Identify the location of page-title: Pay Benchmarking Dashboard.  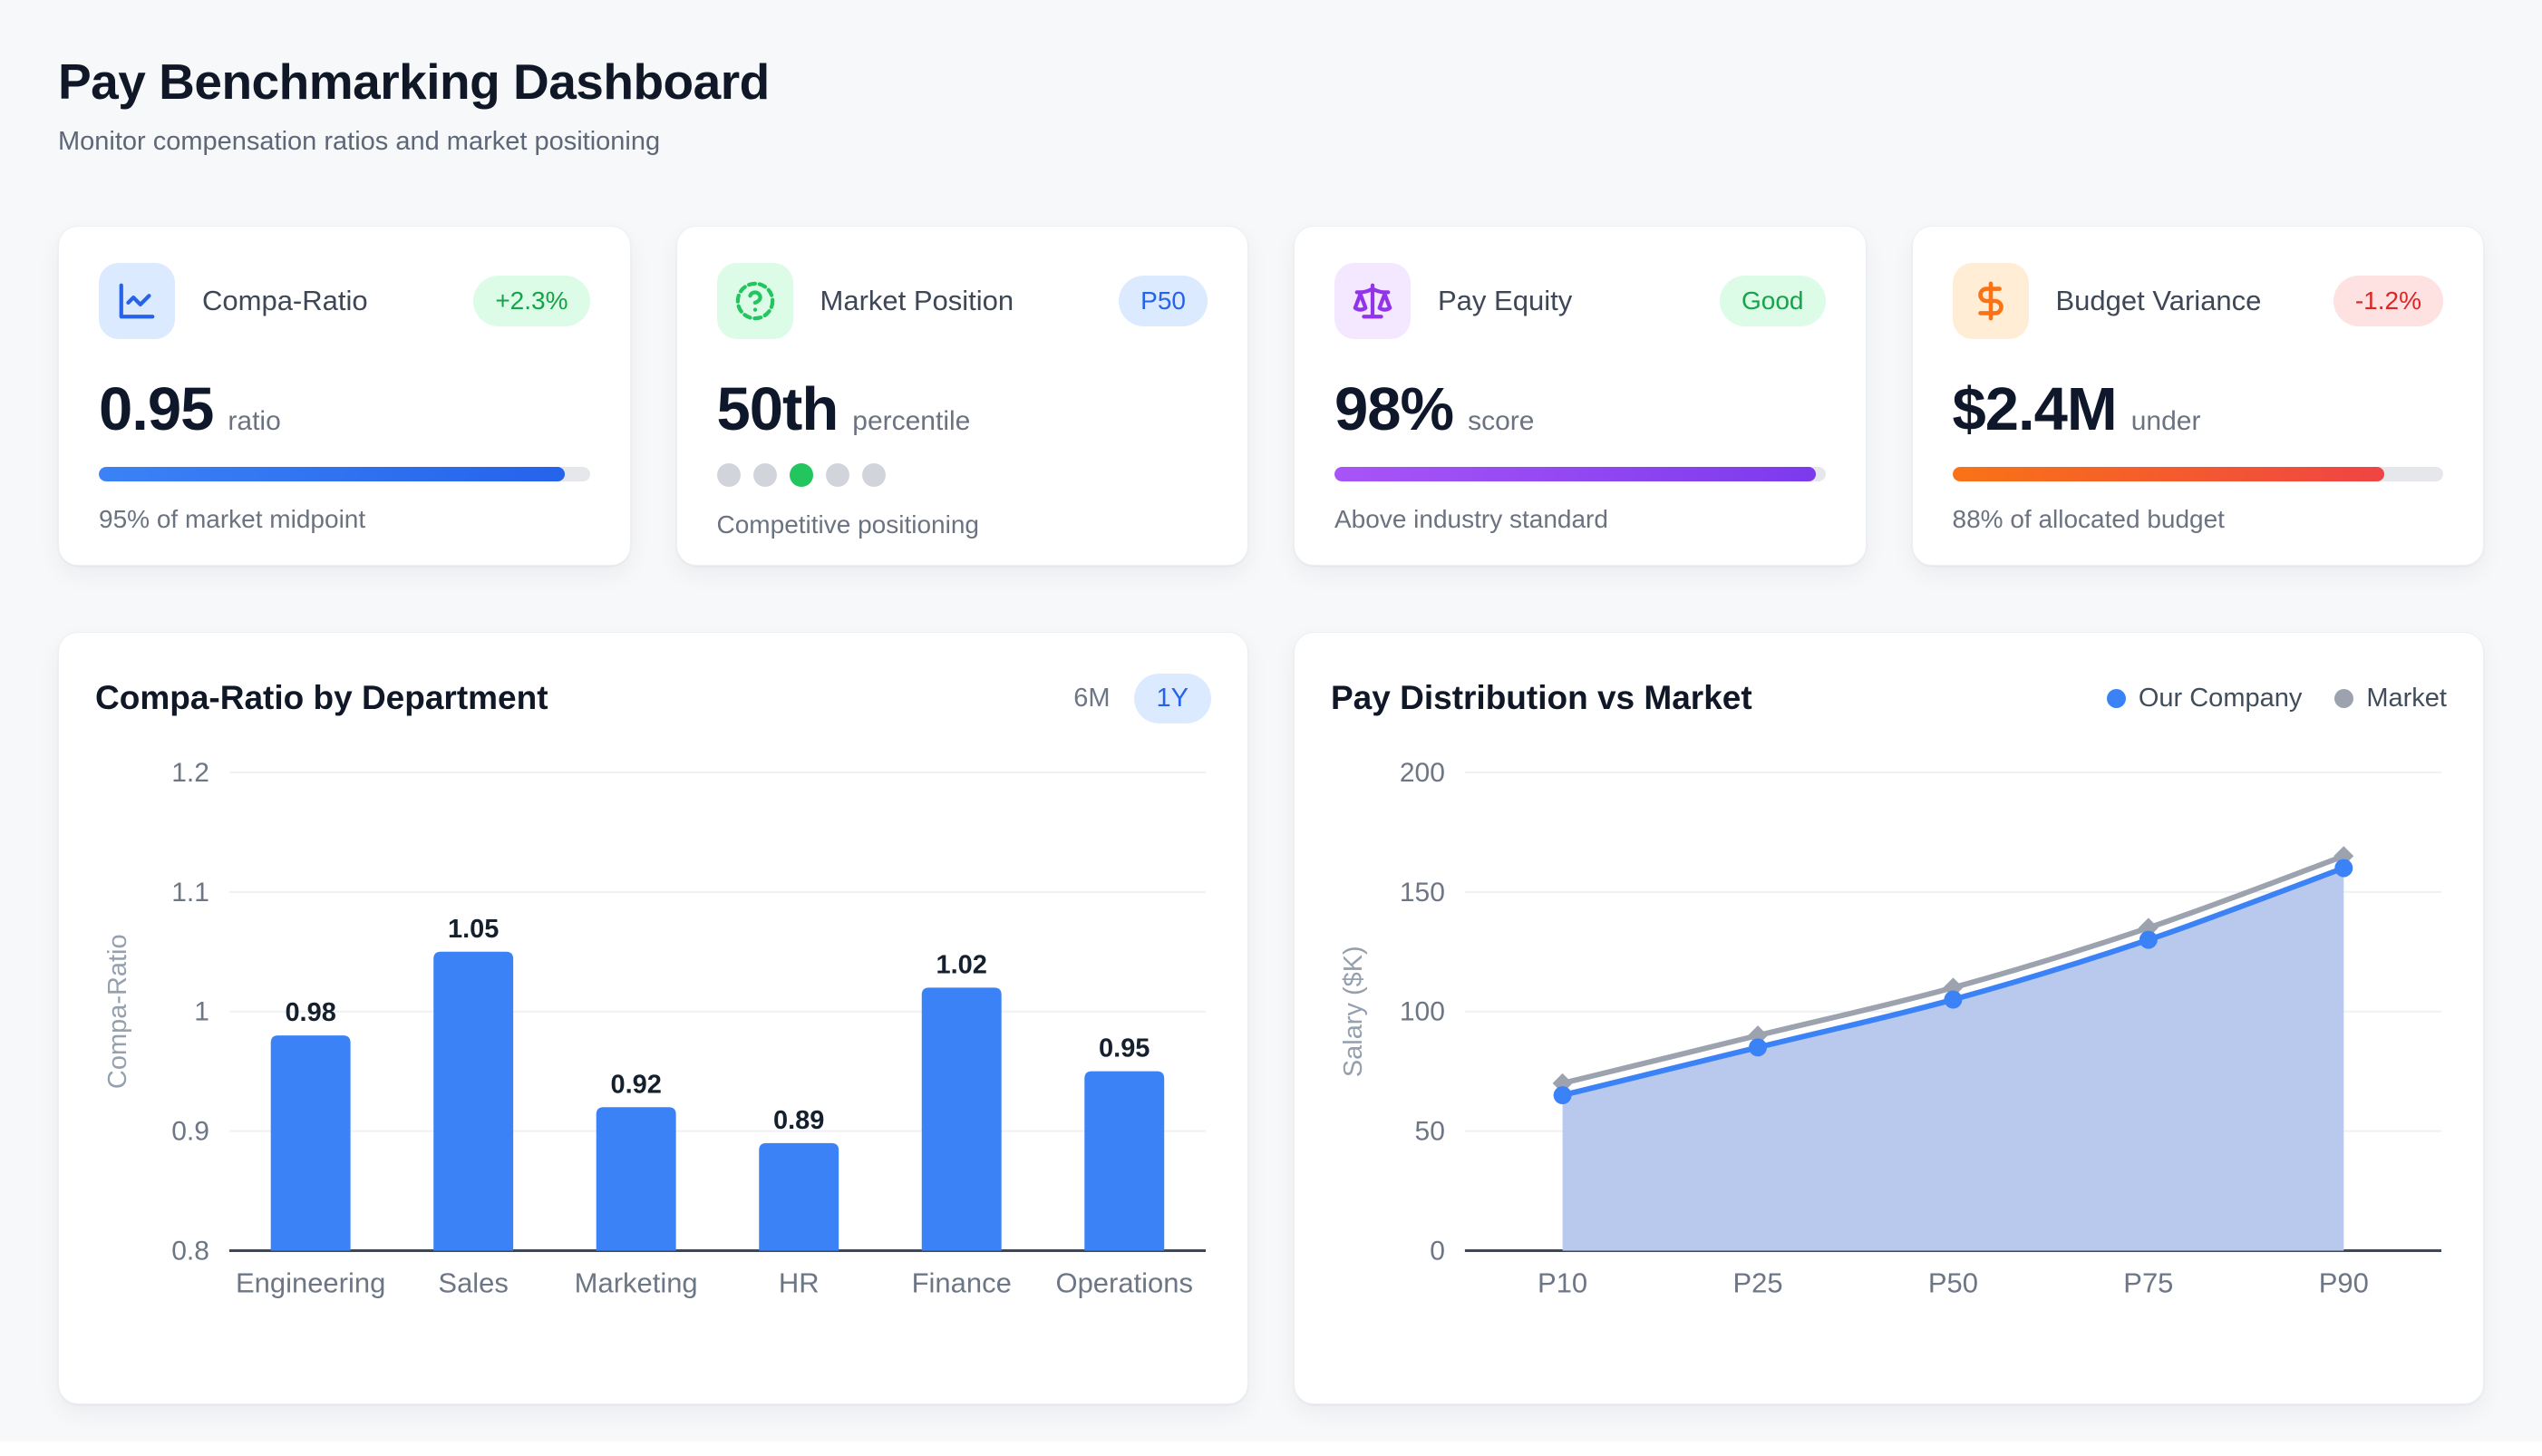
(414, 81).